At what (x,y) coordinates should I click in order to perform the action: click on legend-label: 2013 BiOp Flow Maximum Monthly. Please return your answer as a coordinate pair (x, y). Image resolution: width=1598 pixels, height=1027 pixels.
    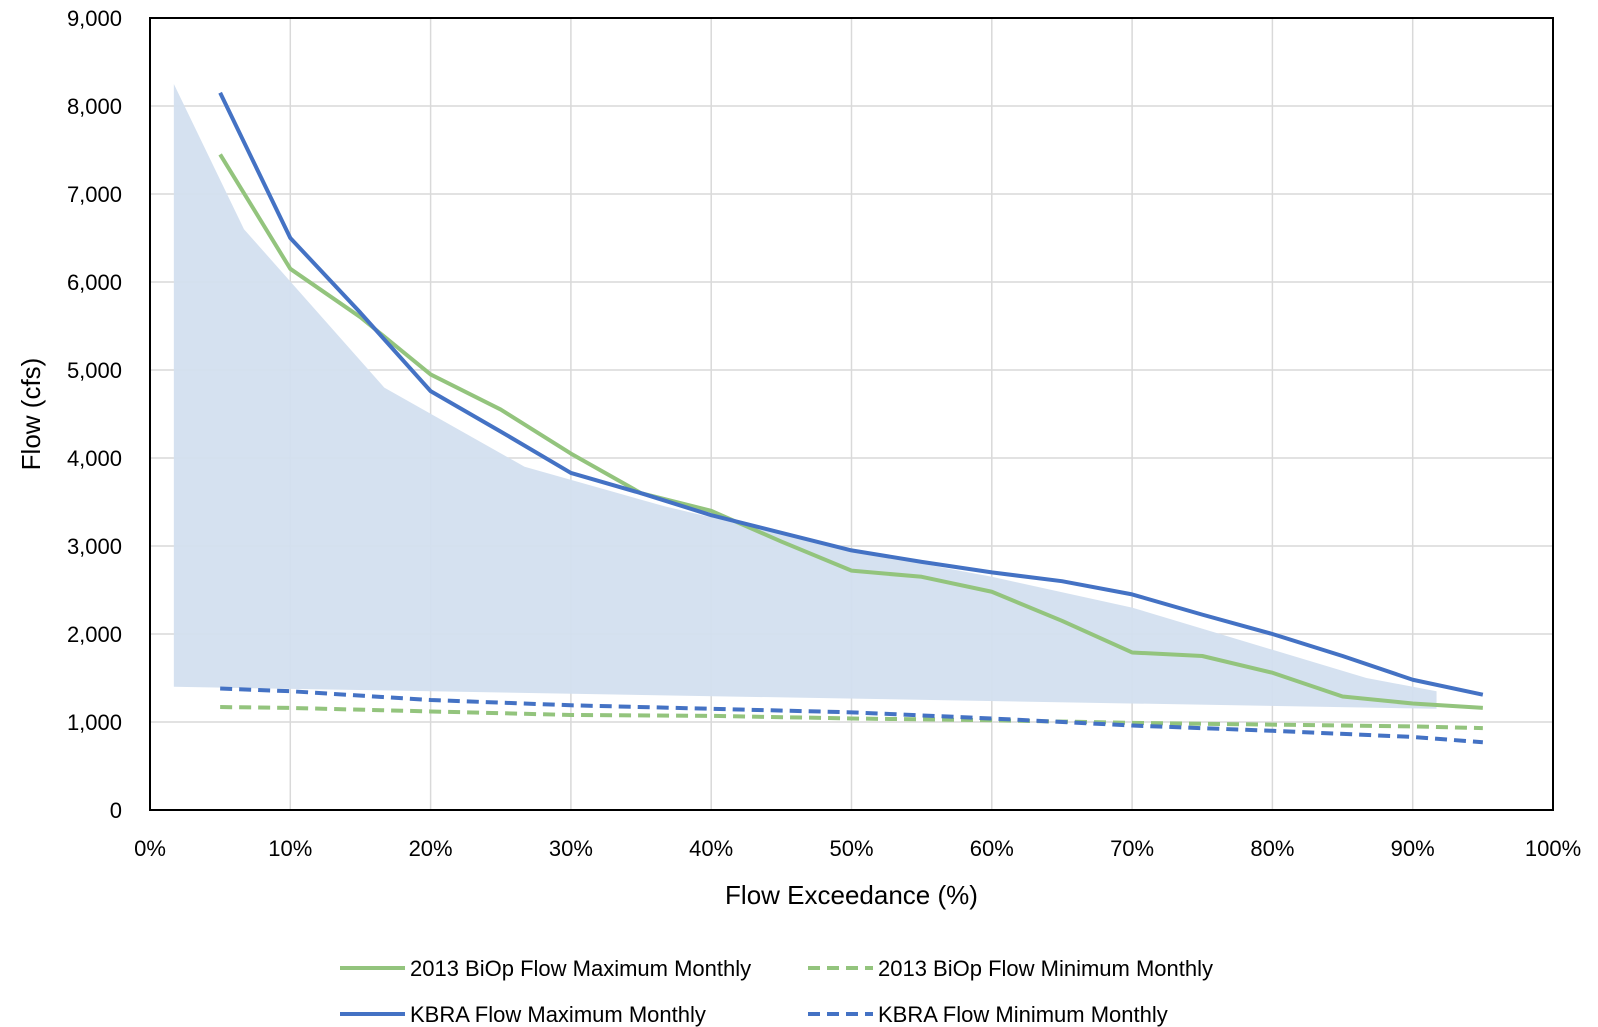
    Looking at the image, I should click on (580, 968).